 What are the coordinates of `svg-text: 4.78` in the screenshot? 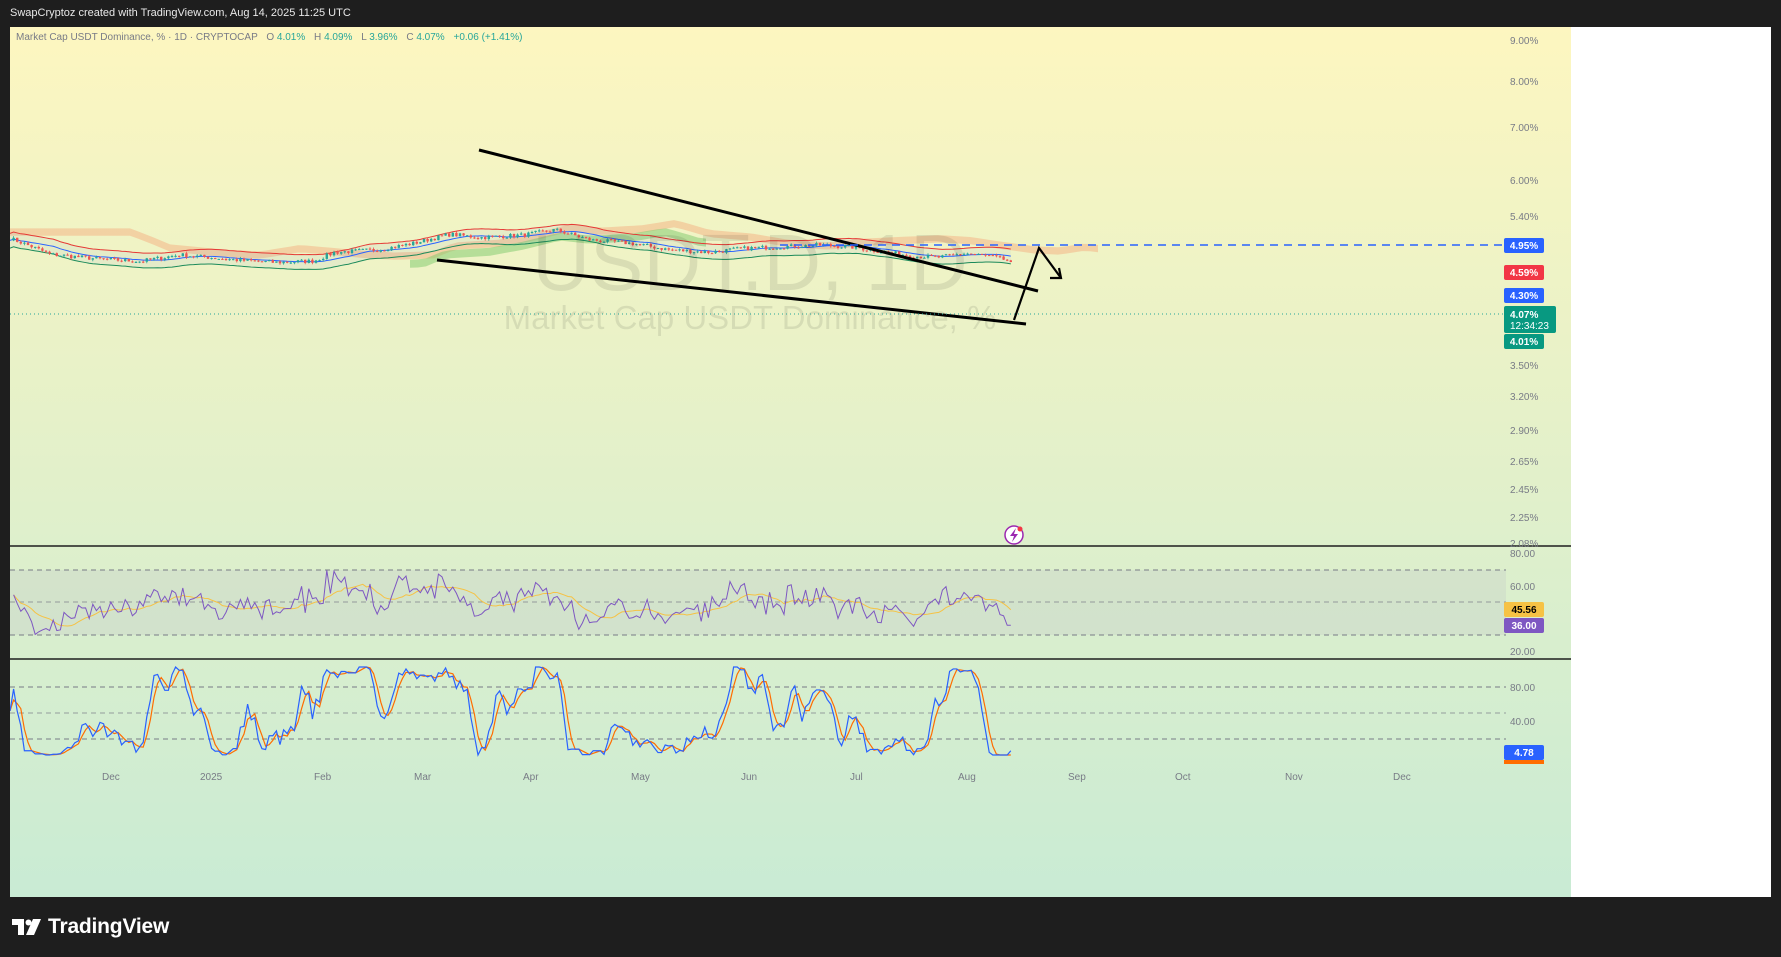 It's located at (1524, 753).